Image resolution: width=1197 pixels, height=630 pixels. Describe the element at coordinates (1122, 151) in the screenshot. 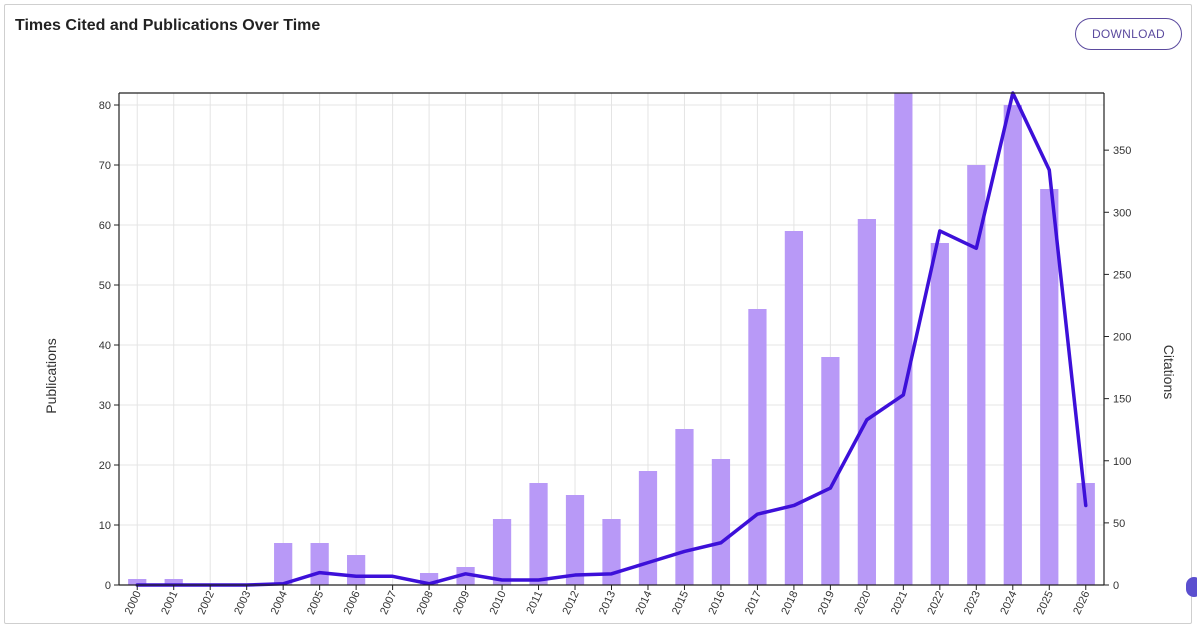

I see `y2-tick-label: 350` at that location.